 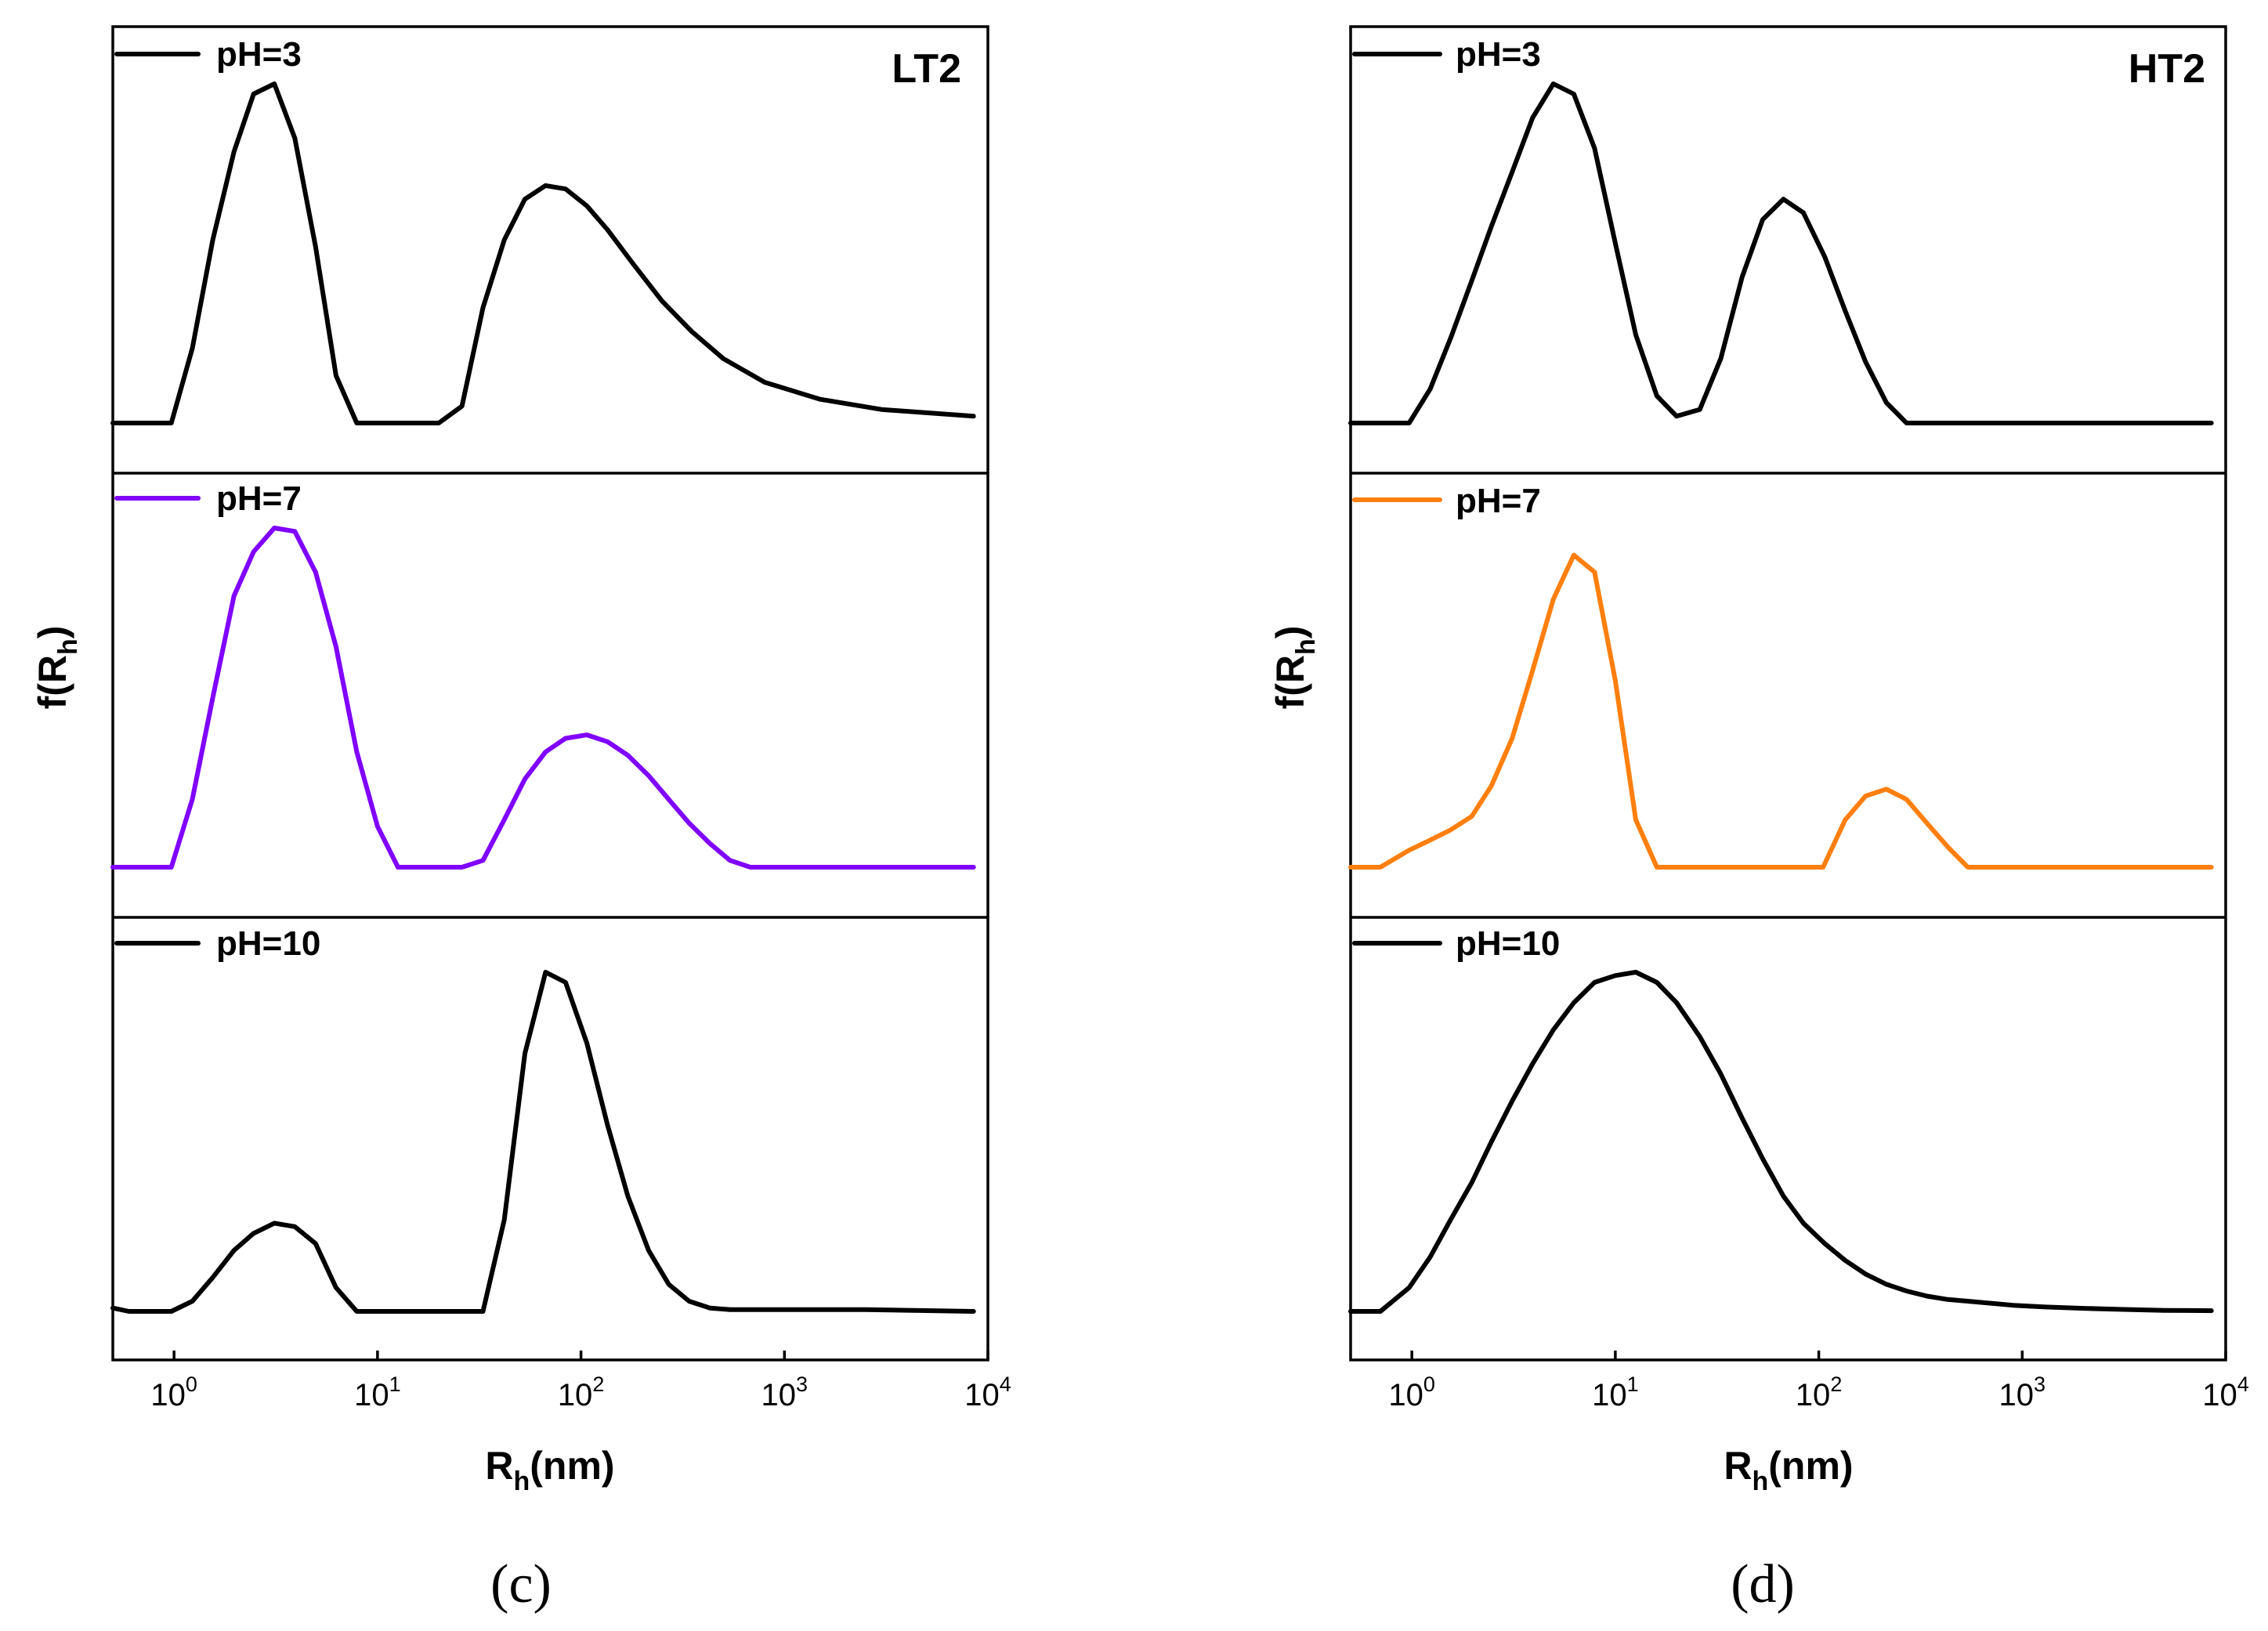 I want to click on right-curve-ph10, so click(x=1781, y=1142).